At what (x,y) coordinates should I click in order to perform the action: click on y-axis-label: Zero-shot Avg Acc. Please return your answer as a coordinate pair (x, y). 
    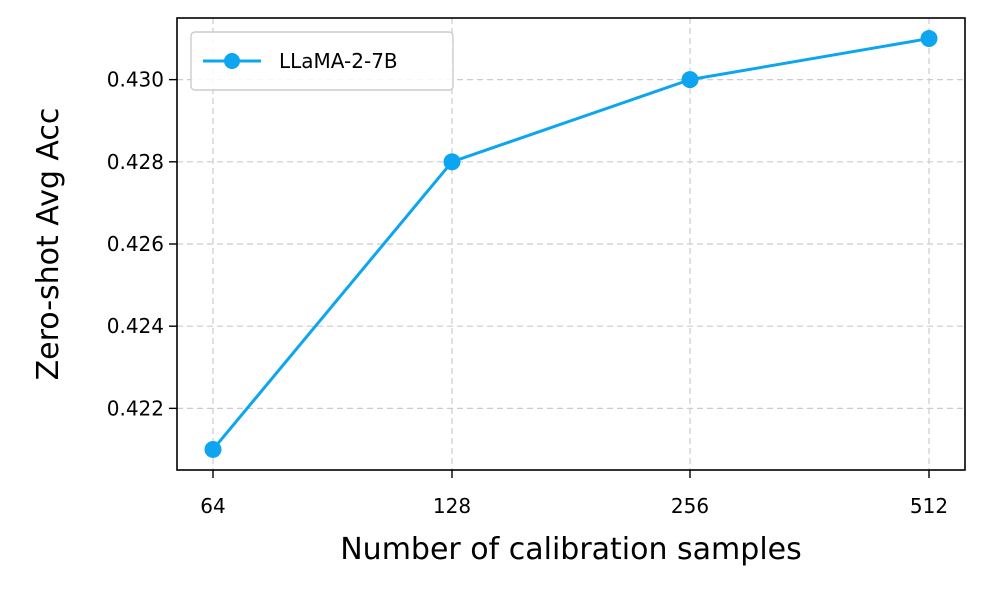
    Looking at the image, I should click on (48, 244).